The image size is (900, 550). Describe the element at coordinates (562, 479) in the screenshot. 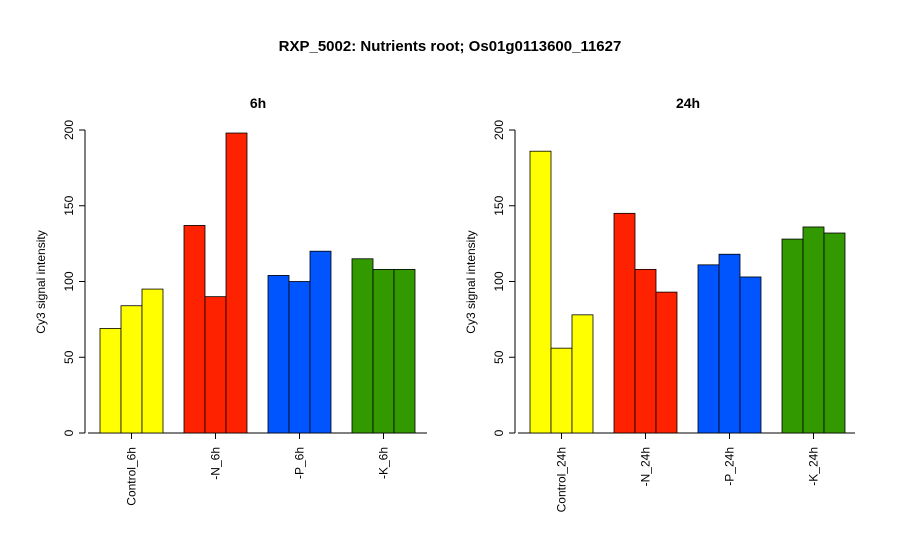

I see `x-tick-label: Control_24h` at that location.